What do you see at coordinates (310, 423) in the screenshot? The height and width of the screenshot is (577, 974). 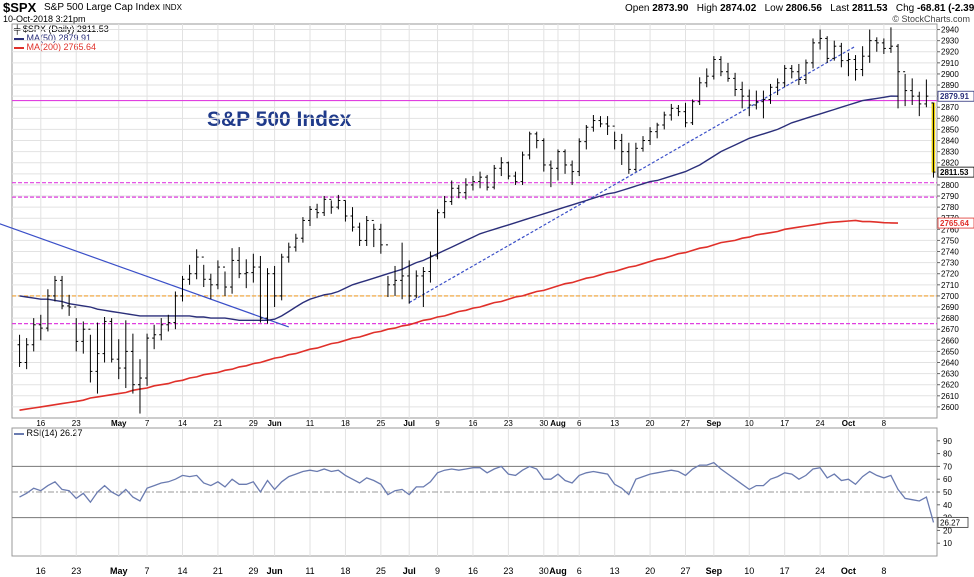 I see `date-label: 11` at bounding box center [310, 423].